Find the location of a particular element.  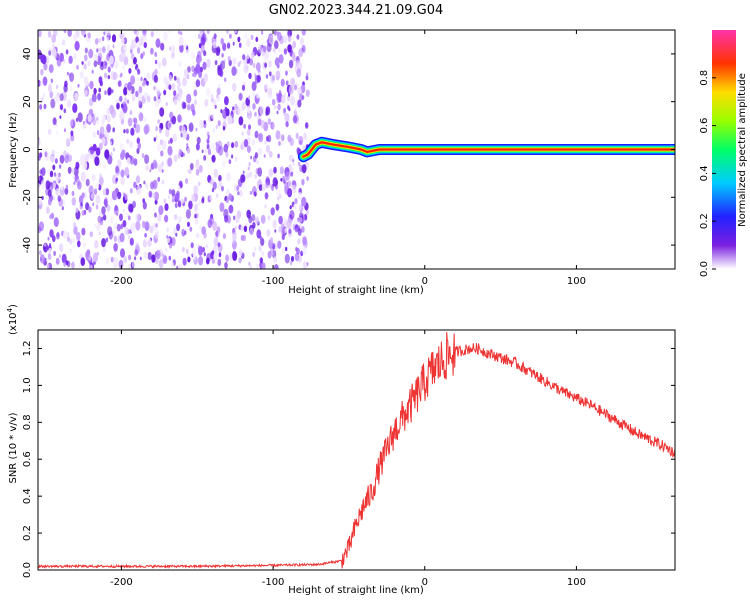

y-tick-label: 0 is located at coordinates (27, 149).